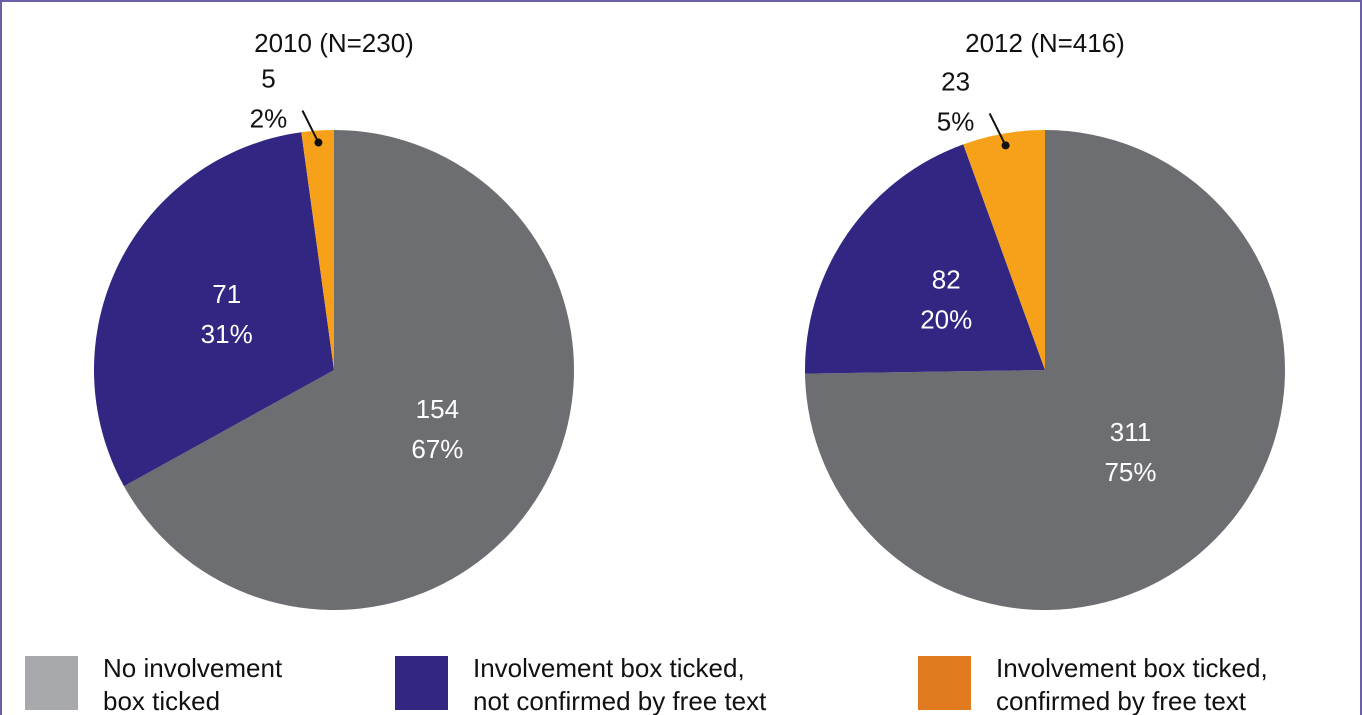 This screenshot has height=715, width=1362. Describe the element at coordinates (269, 118) in the screenshot. I see `share-label: 2%` at that location.